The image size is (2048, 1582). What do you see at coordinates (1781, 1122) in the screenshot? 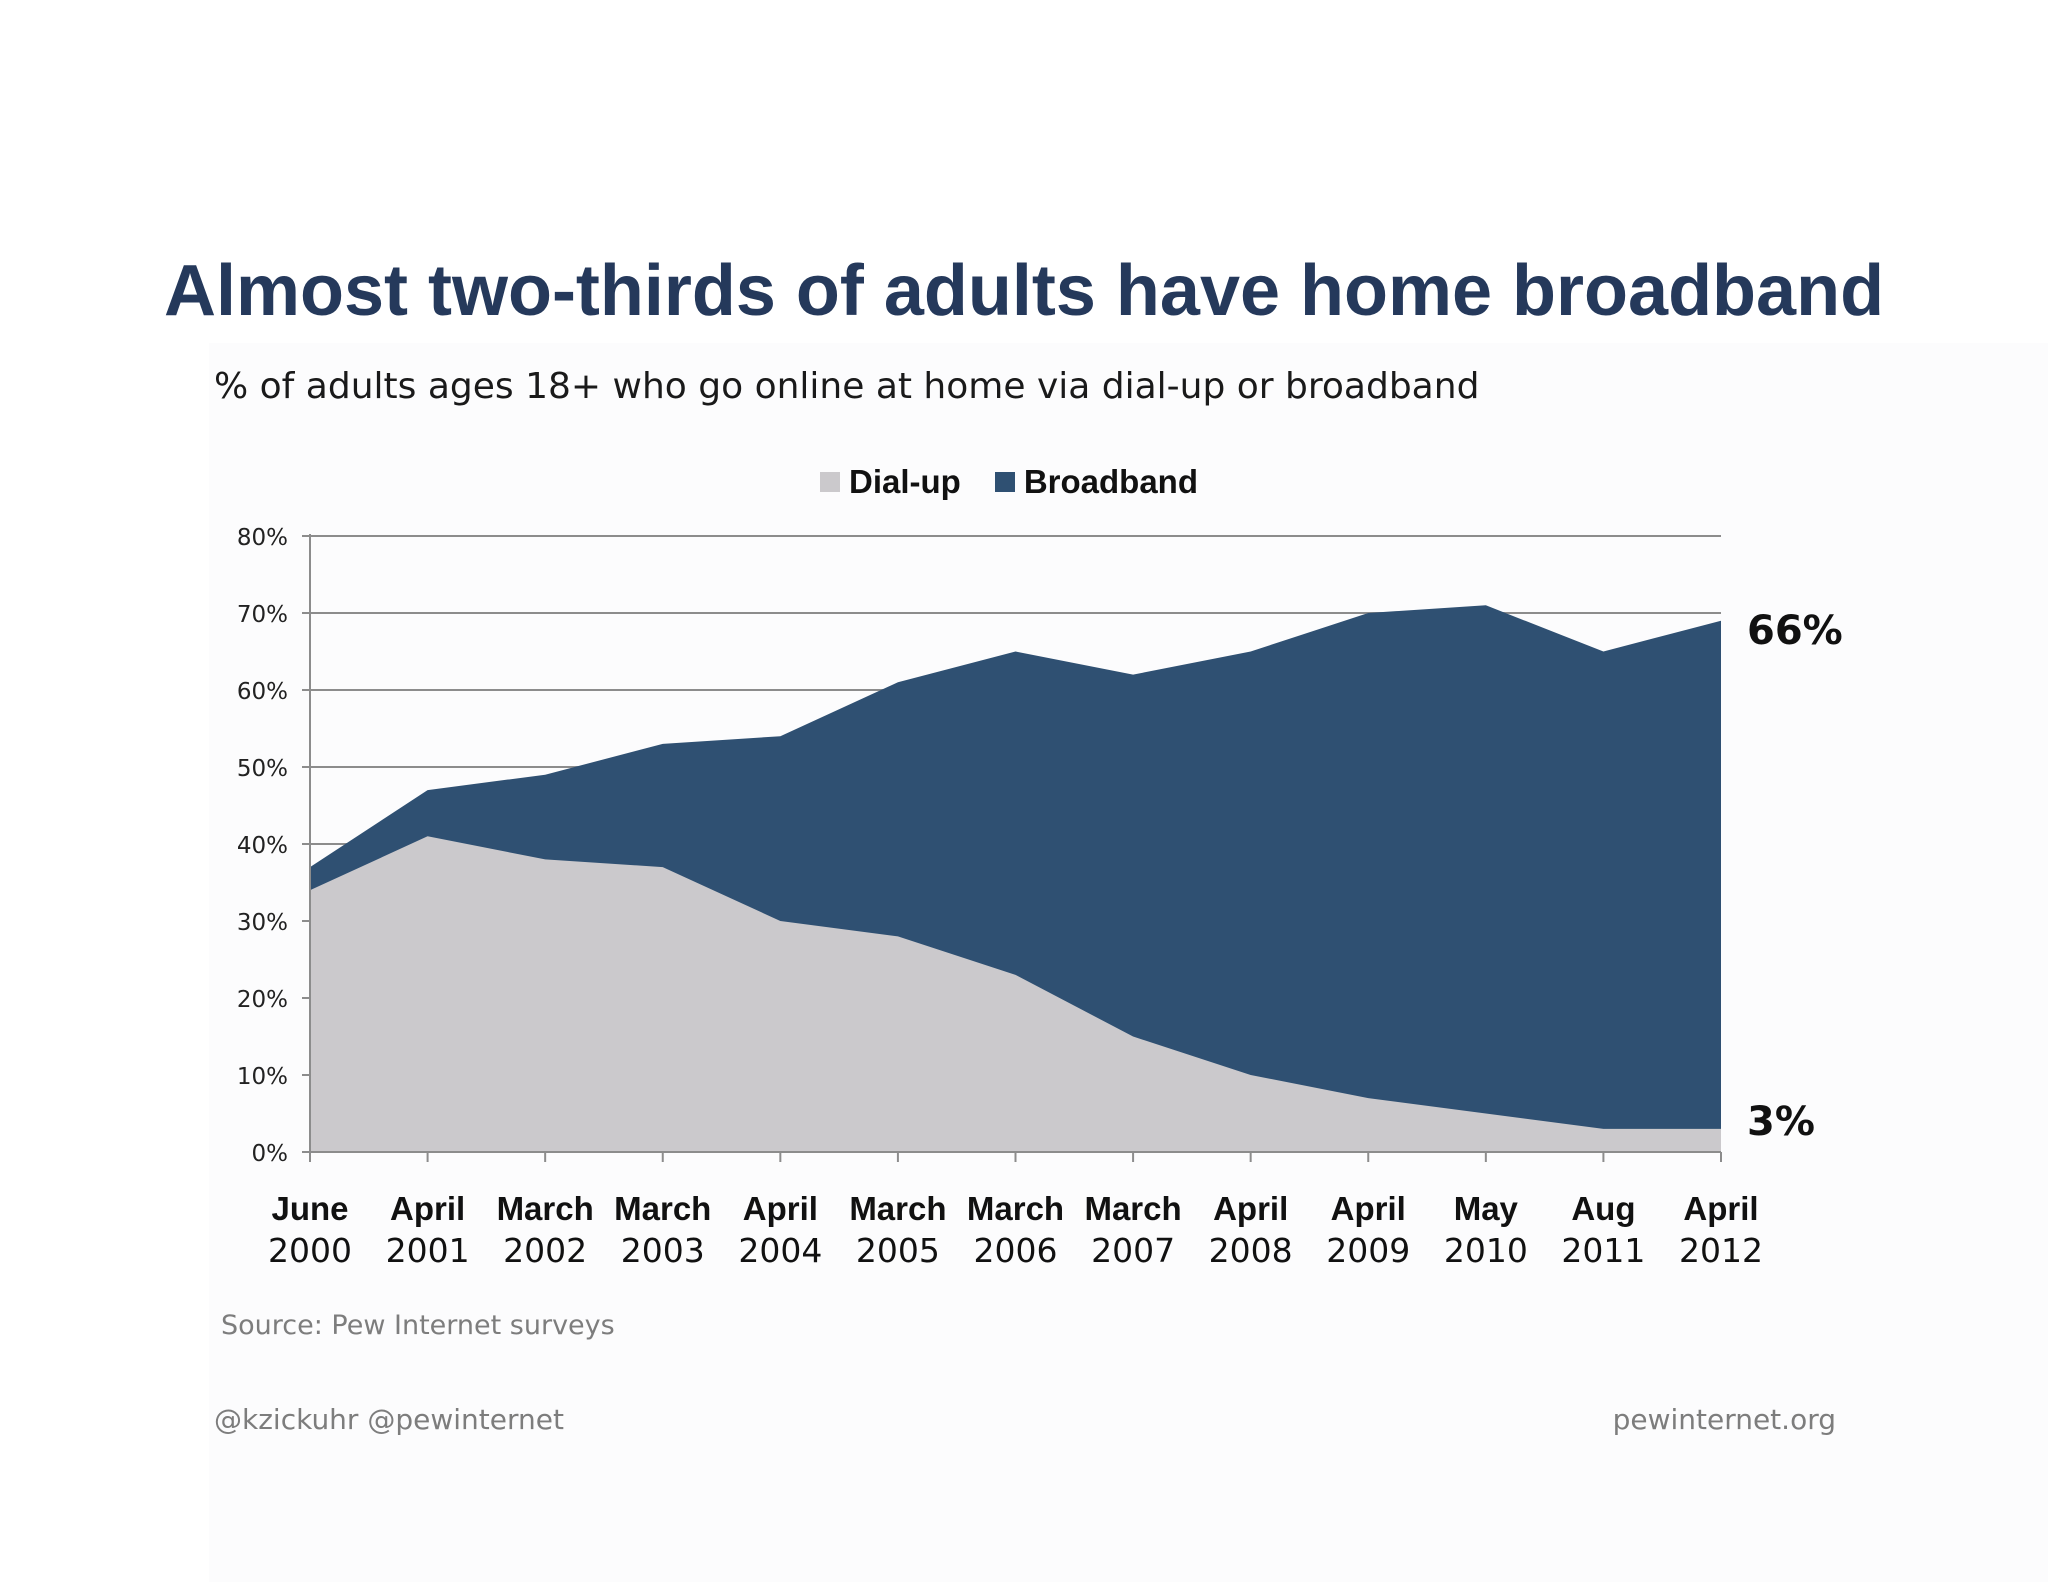
I see `annotation-dialup: 3%` at bounding box center [1781, 1122].